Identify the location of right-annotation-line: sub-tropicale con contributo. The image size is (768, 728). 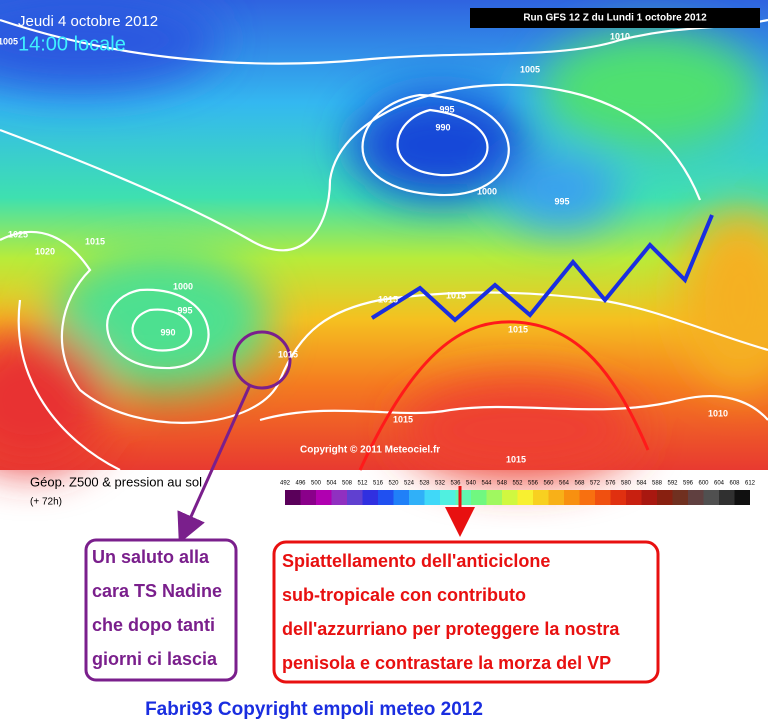
(404, 595).